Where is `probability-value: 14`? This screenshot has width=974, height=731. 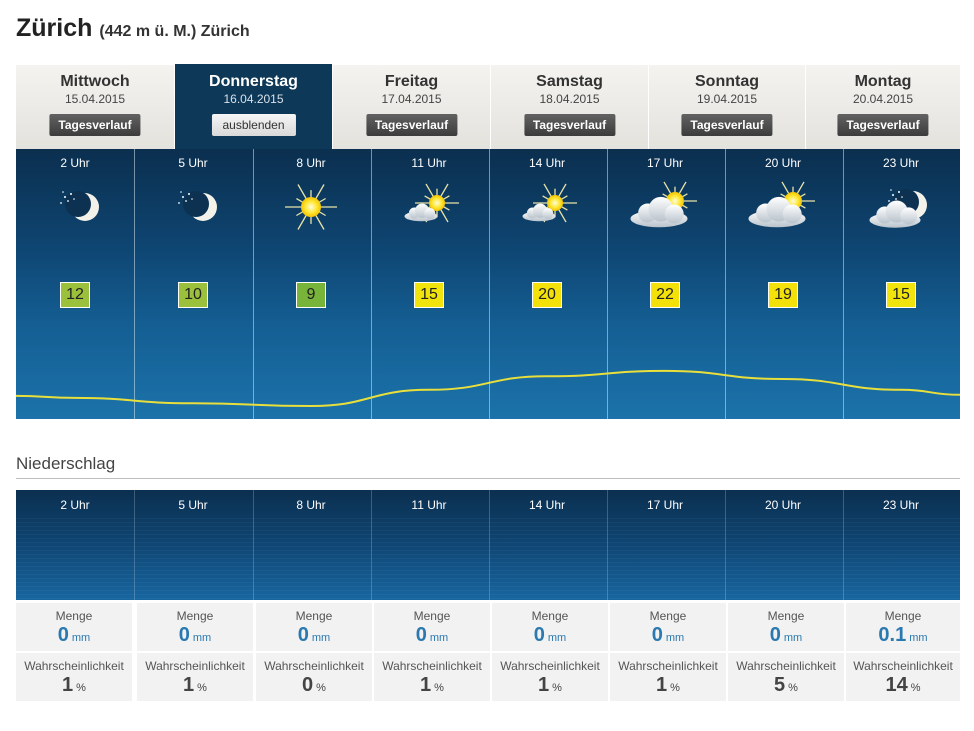
probability-value: 14 is located at coordinates (896, 685).